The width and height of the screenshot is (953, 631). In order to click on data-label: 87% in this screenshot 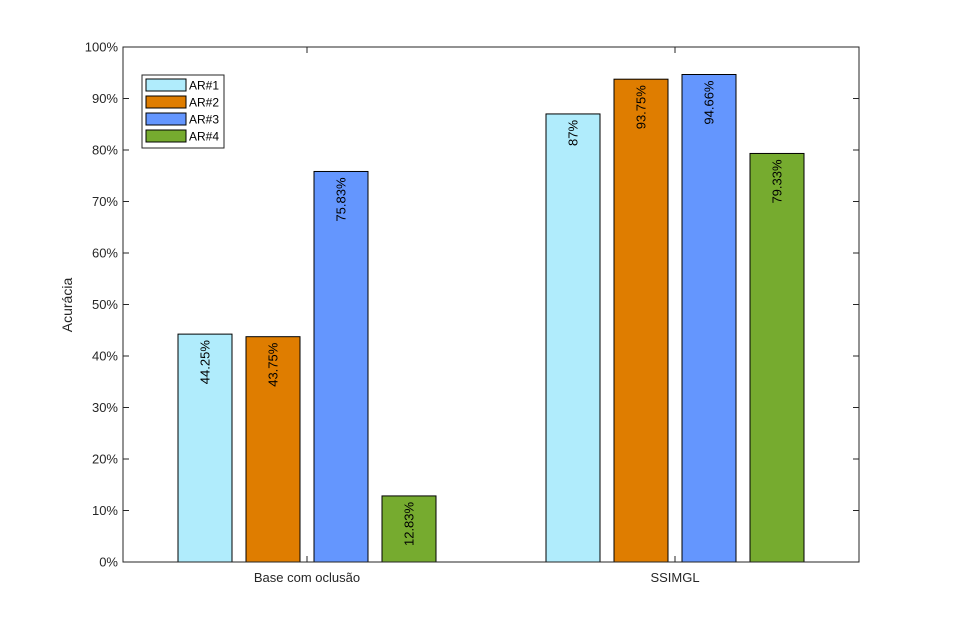, I will do `click(573, 133)`.